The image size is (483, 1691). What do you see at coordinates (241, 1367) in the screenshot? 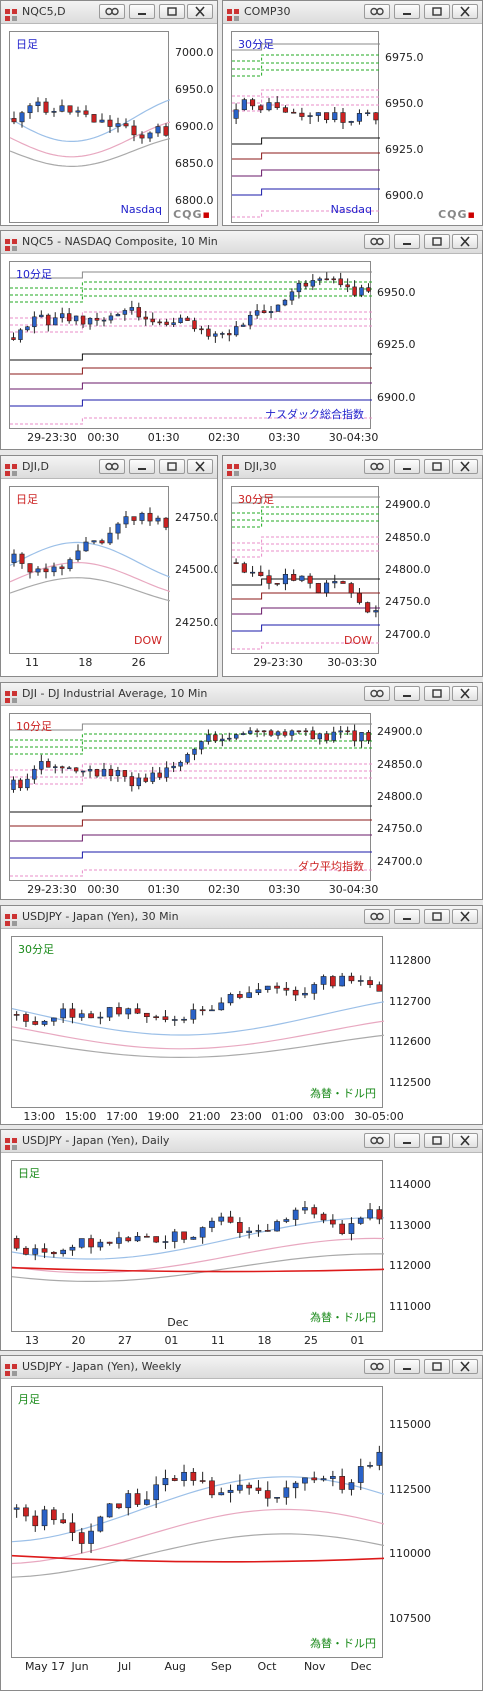
I see `window-titlebar: USDJPY - Japan (Yen), Weekly` at bounding box center [241, 1367].